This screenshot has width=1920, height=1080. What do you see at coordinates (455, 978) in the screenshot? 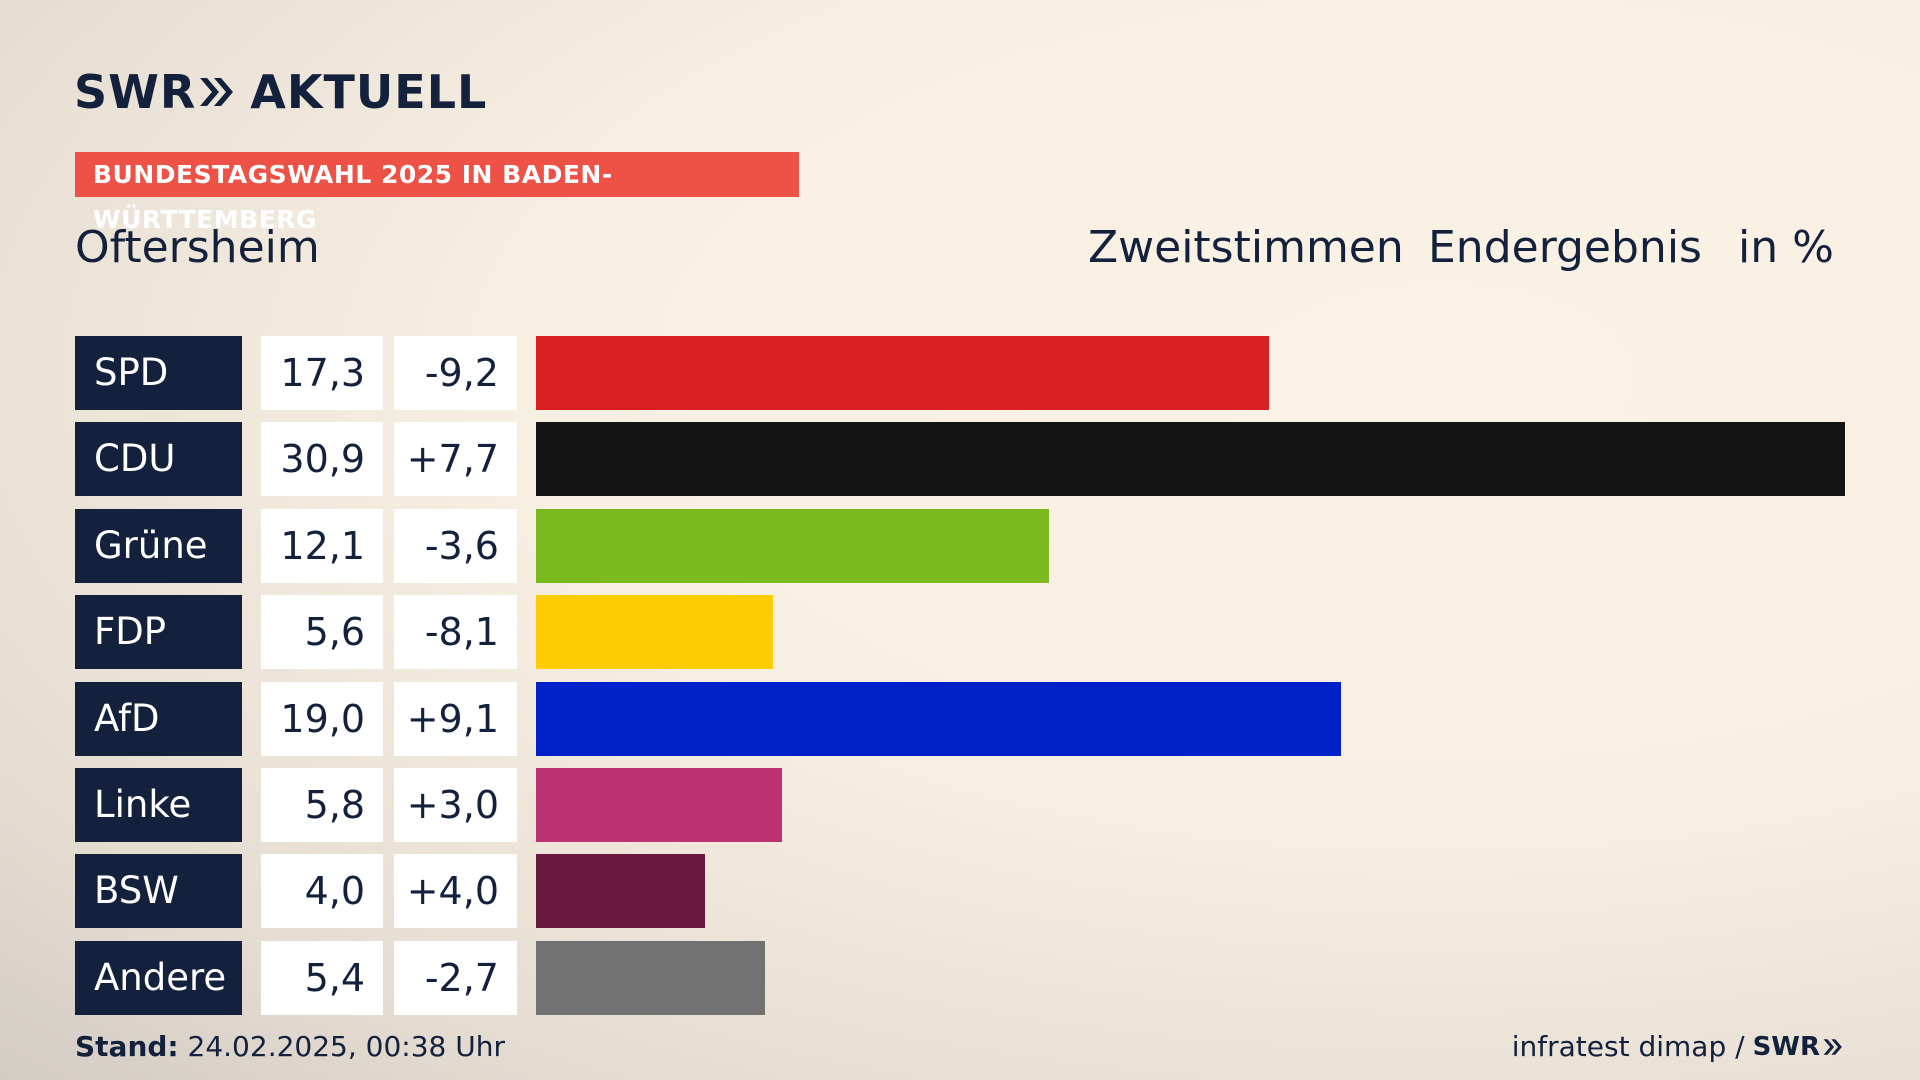
I see `change-label: -2,7` at bounding box center [455, 978].